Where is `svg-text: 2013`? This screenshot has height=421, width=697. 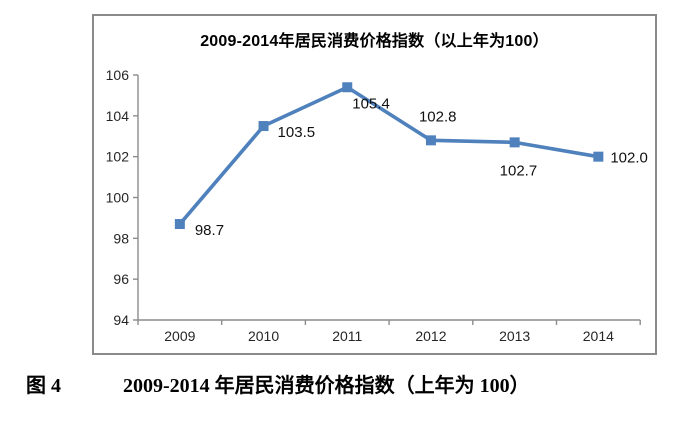 svg-text: 2013 is located at coordinates (514, 336).